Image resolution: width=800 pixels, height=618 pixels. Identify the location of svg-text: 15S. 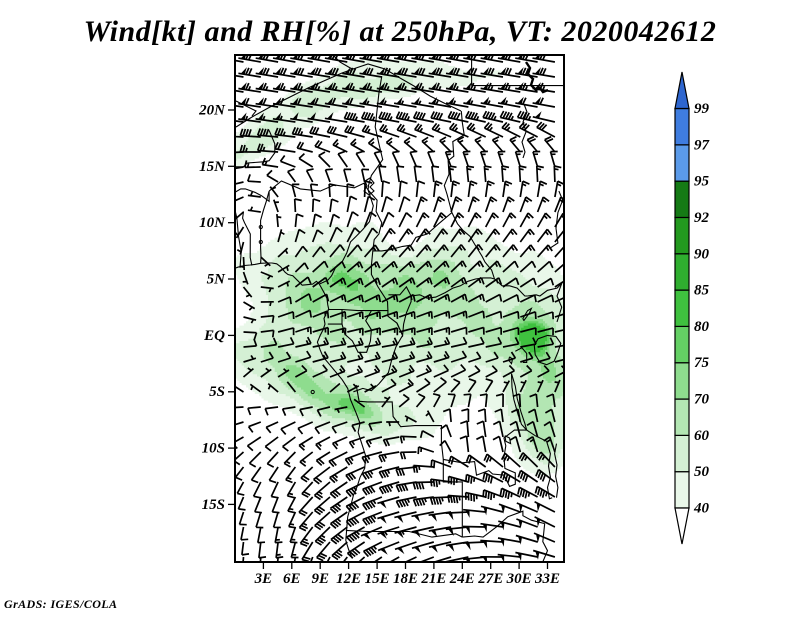
(213, 505).